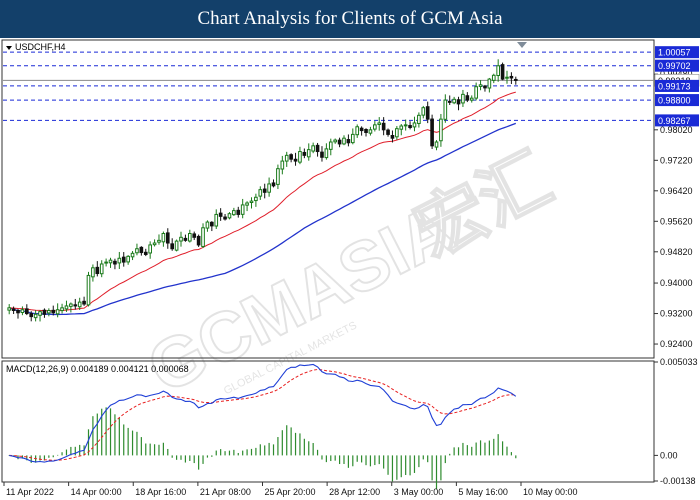 The height and width of the screenshot is (500, 700). I want to click on symbol-dropdown-icon, so click(9, 48).